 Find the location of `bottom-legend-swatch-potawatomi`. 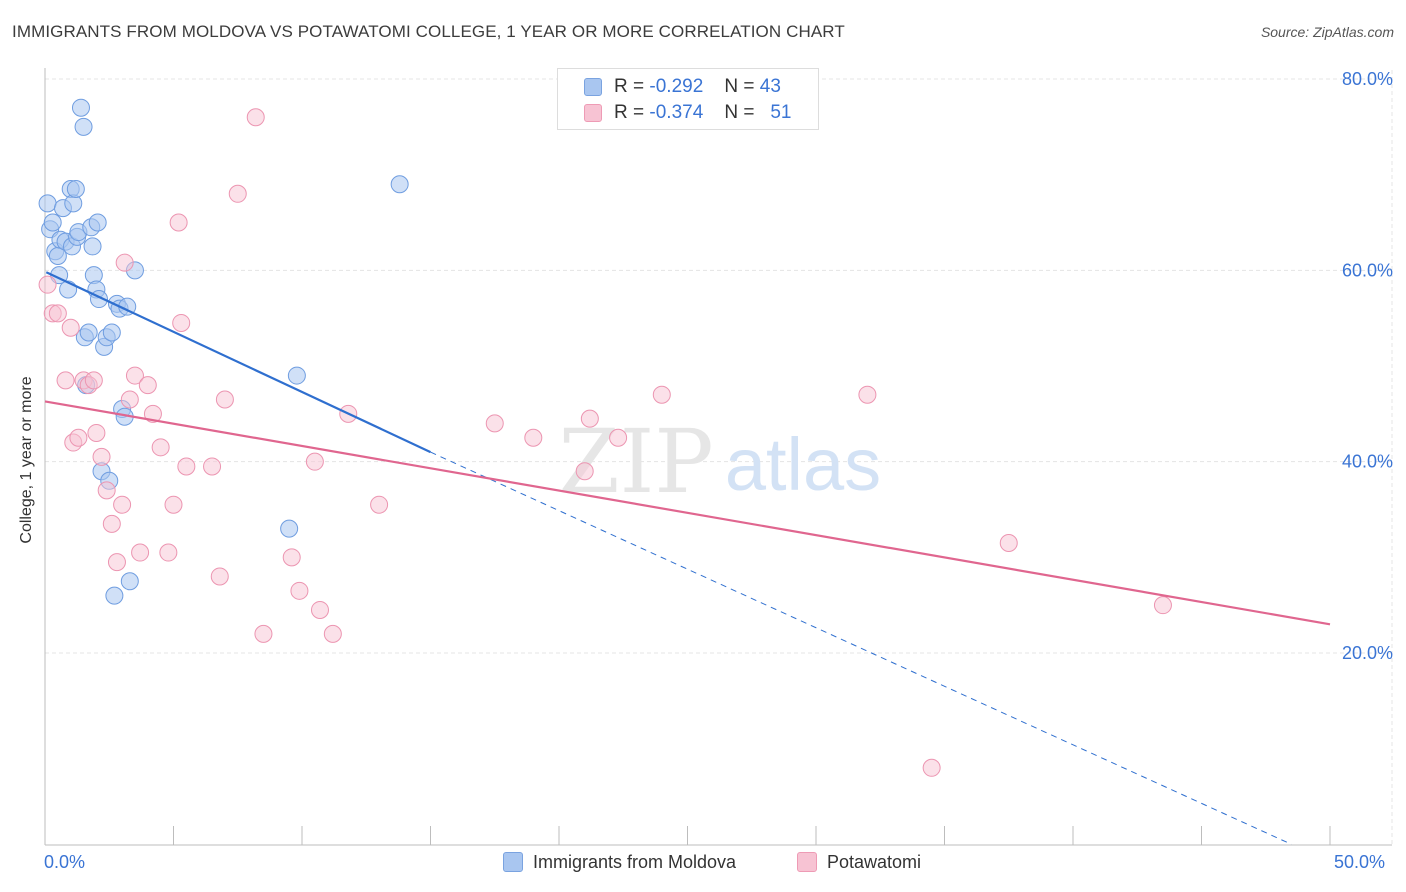

bottom-legend-swatch-potawatomi is located at coordinates (807, 862).